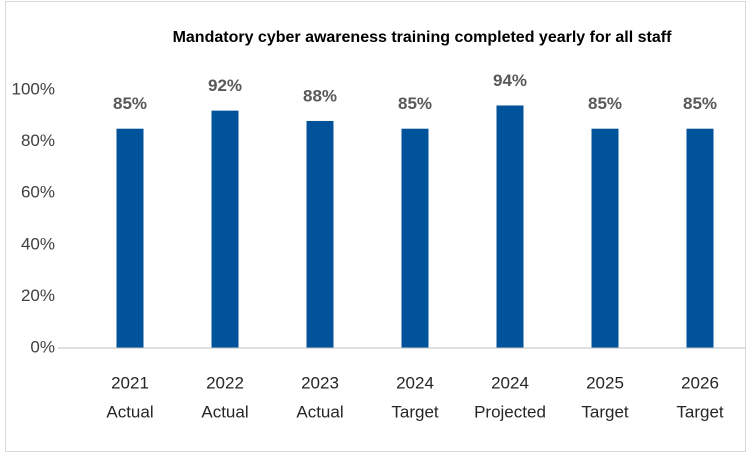 This screenshot has width=747, height=458. I want to click on x-tick-label: Projected, so click(510, 411).